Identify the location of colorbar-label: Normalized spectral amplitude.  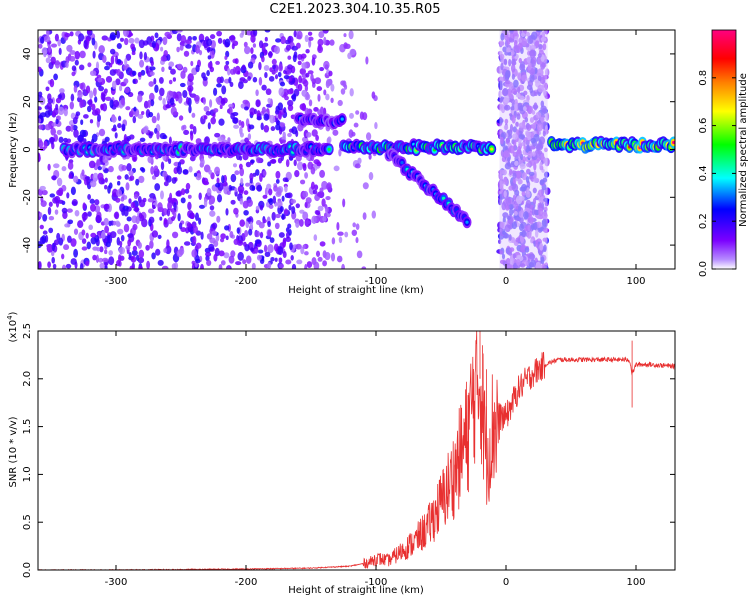
(743, 150).